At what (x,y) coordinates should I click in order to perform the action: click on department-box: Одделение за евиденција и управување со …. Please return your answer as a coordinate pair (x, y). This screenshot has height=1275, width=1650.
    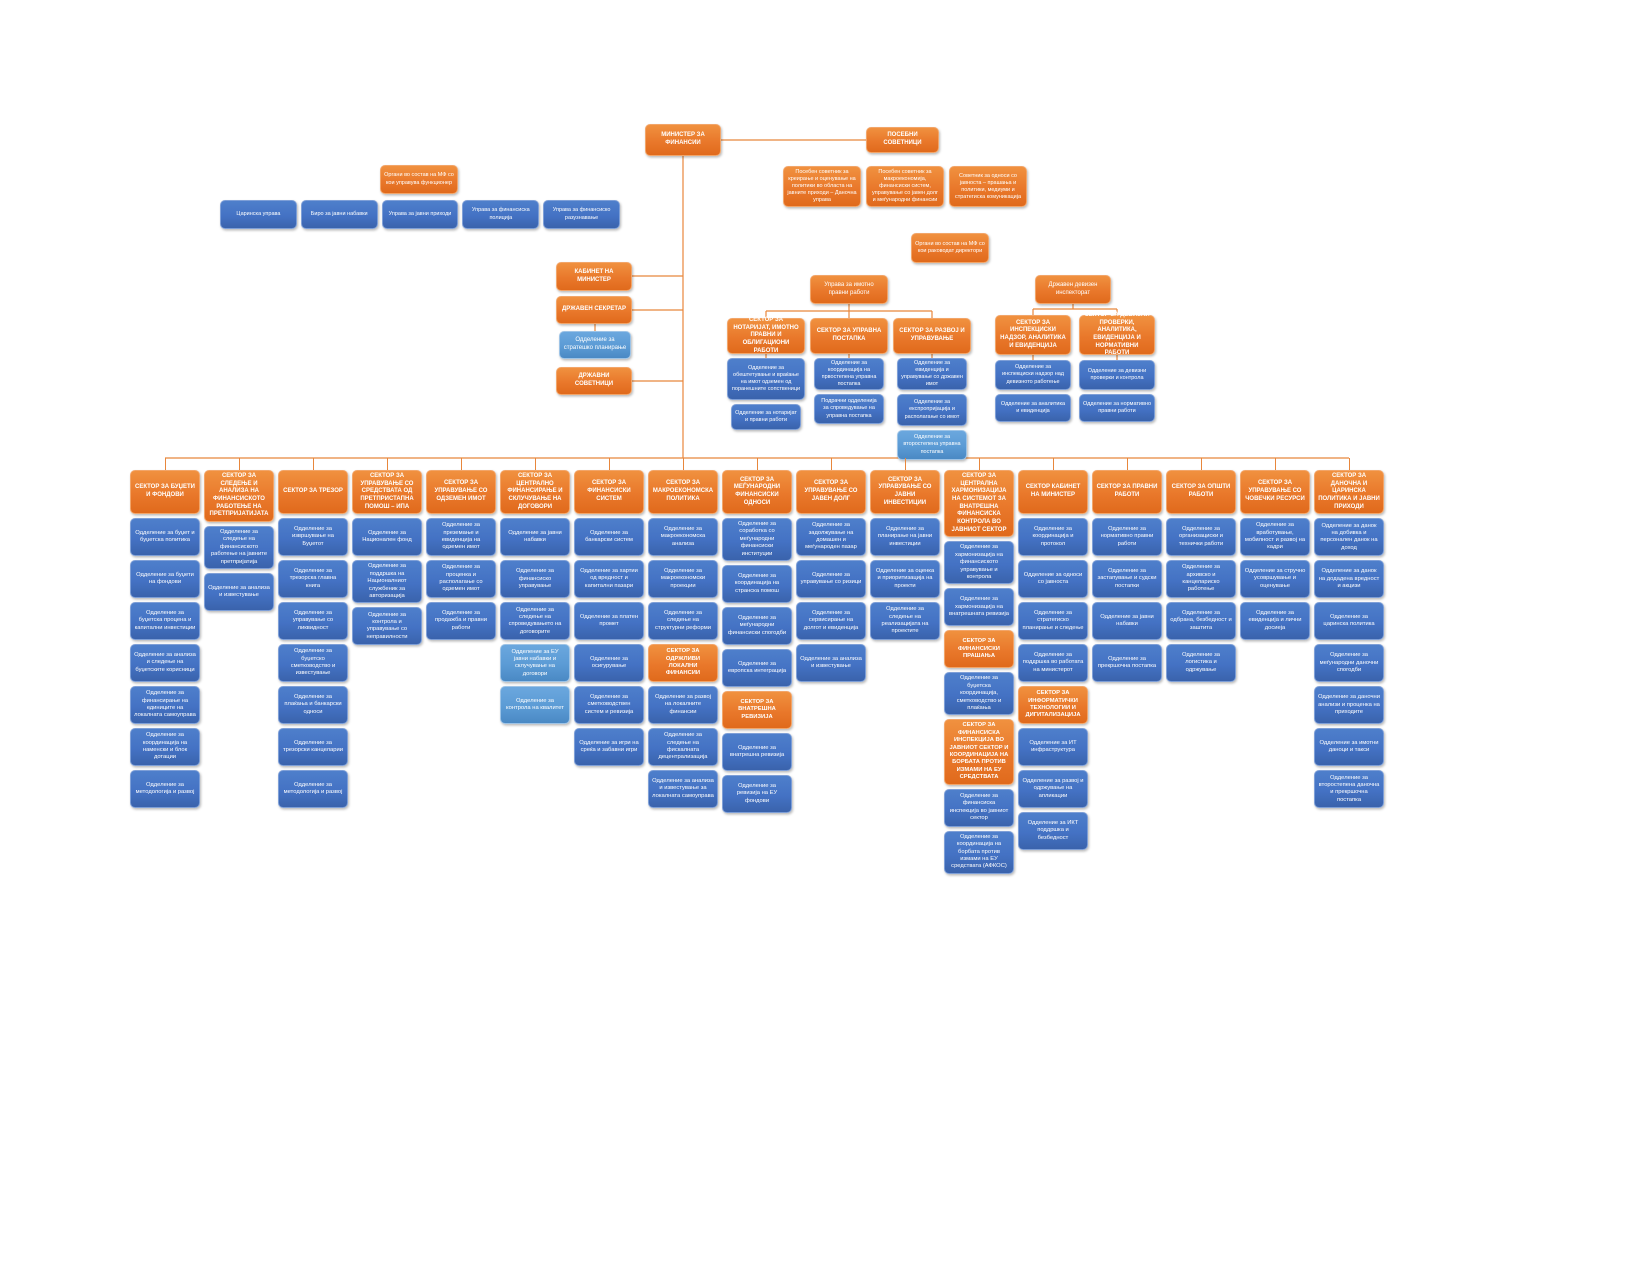
    Looking at the image, I should click on (932, 374).